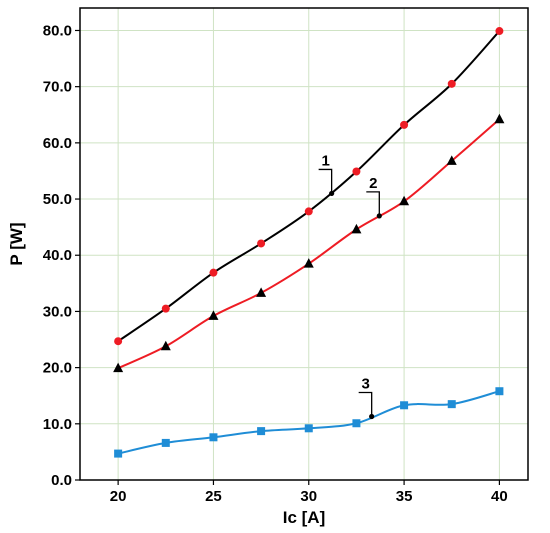 This screenshot has width=550, height=533. Describe the element at coordinates (213, 496) in the screenshot. I see `x-tick-label: 25` at that location.